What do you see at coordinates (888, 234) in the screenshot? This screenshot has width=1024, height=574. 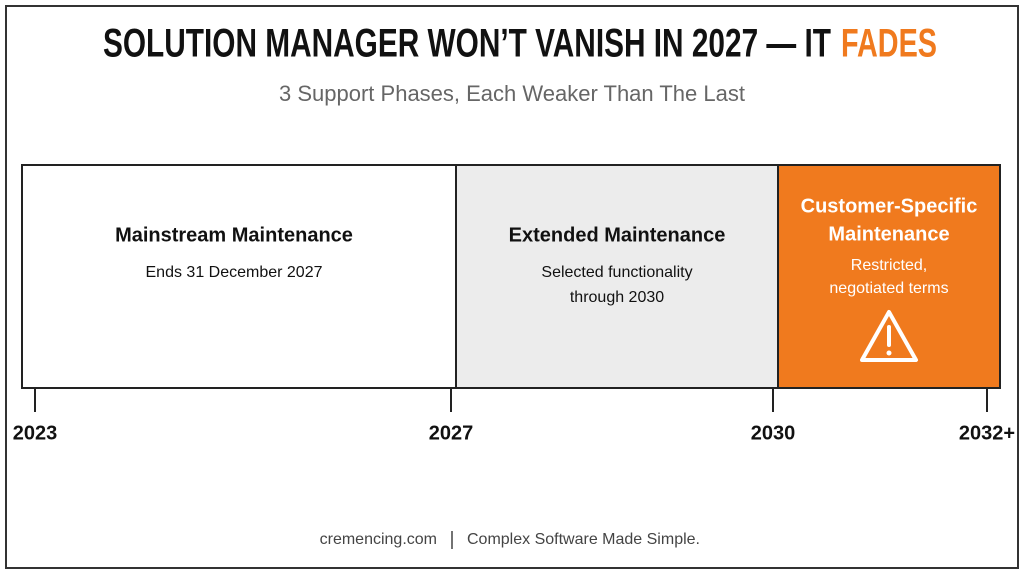 I see `phase-title: Maintenance` at bounding box center [888, 234].